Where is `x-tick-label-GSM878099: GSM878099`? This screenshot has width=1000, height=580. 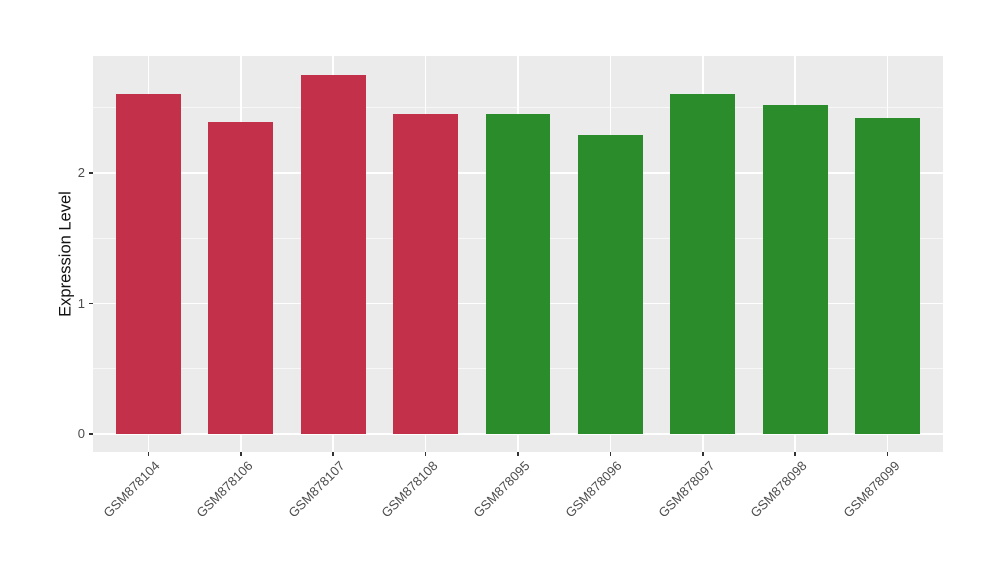
x-tick-label-GSM878099: GSM878099 is located at coordinates (871, 489).